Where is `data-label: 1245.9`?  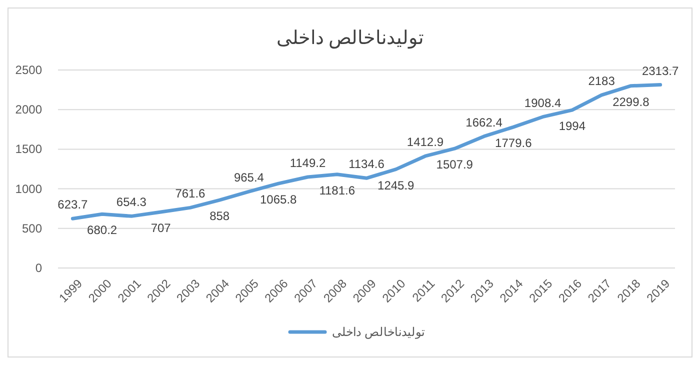
data-label: 1245.9 is located at coordinates (396, 185).